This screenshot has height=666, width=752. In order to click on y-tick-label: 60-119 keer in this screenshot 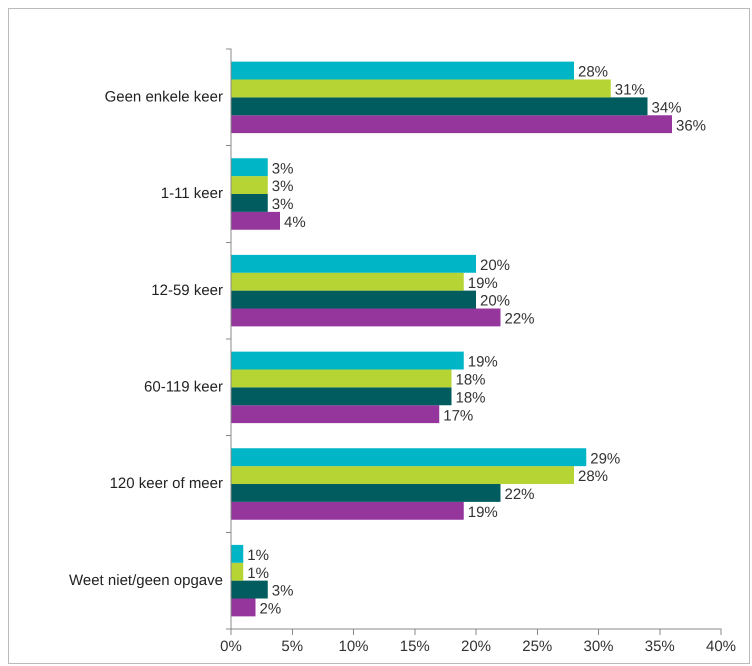, I will do `click(183, 387)`.